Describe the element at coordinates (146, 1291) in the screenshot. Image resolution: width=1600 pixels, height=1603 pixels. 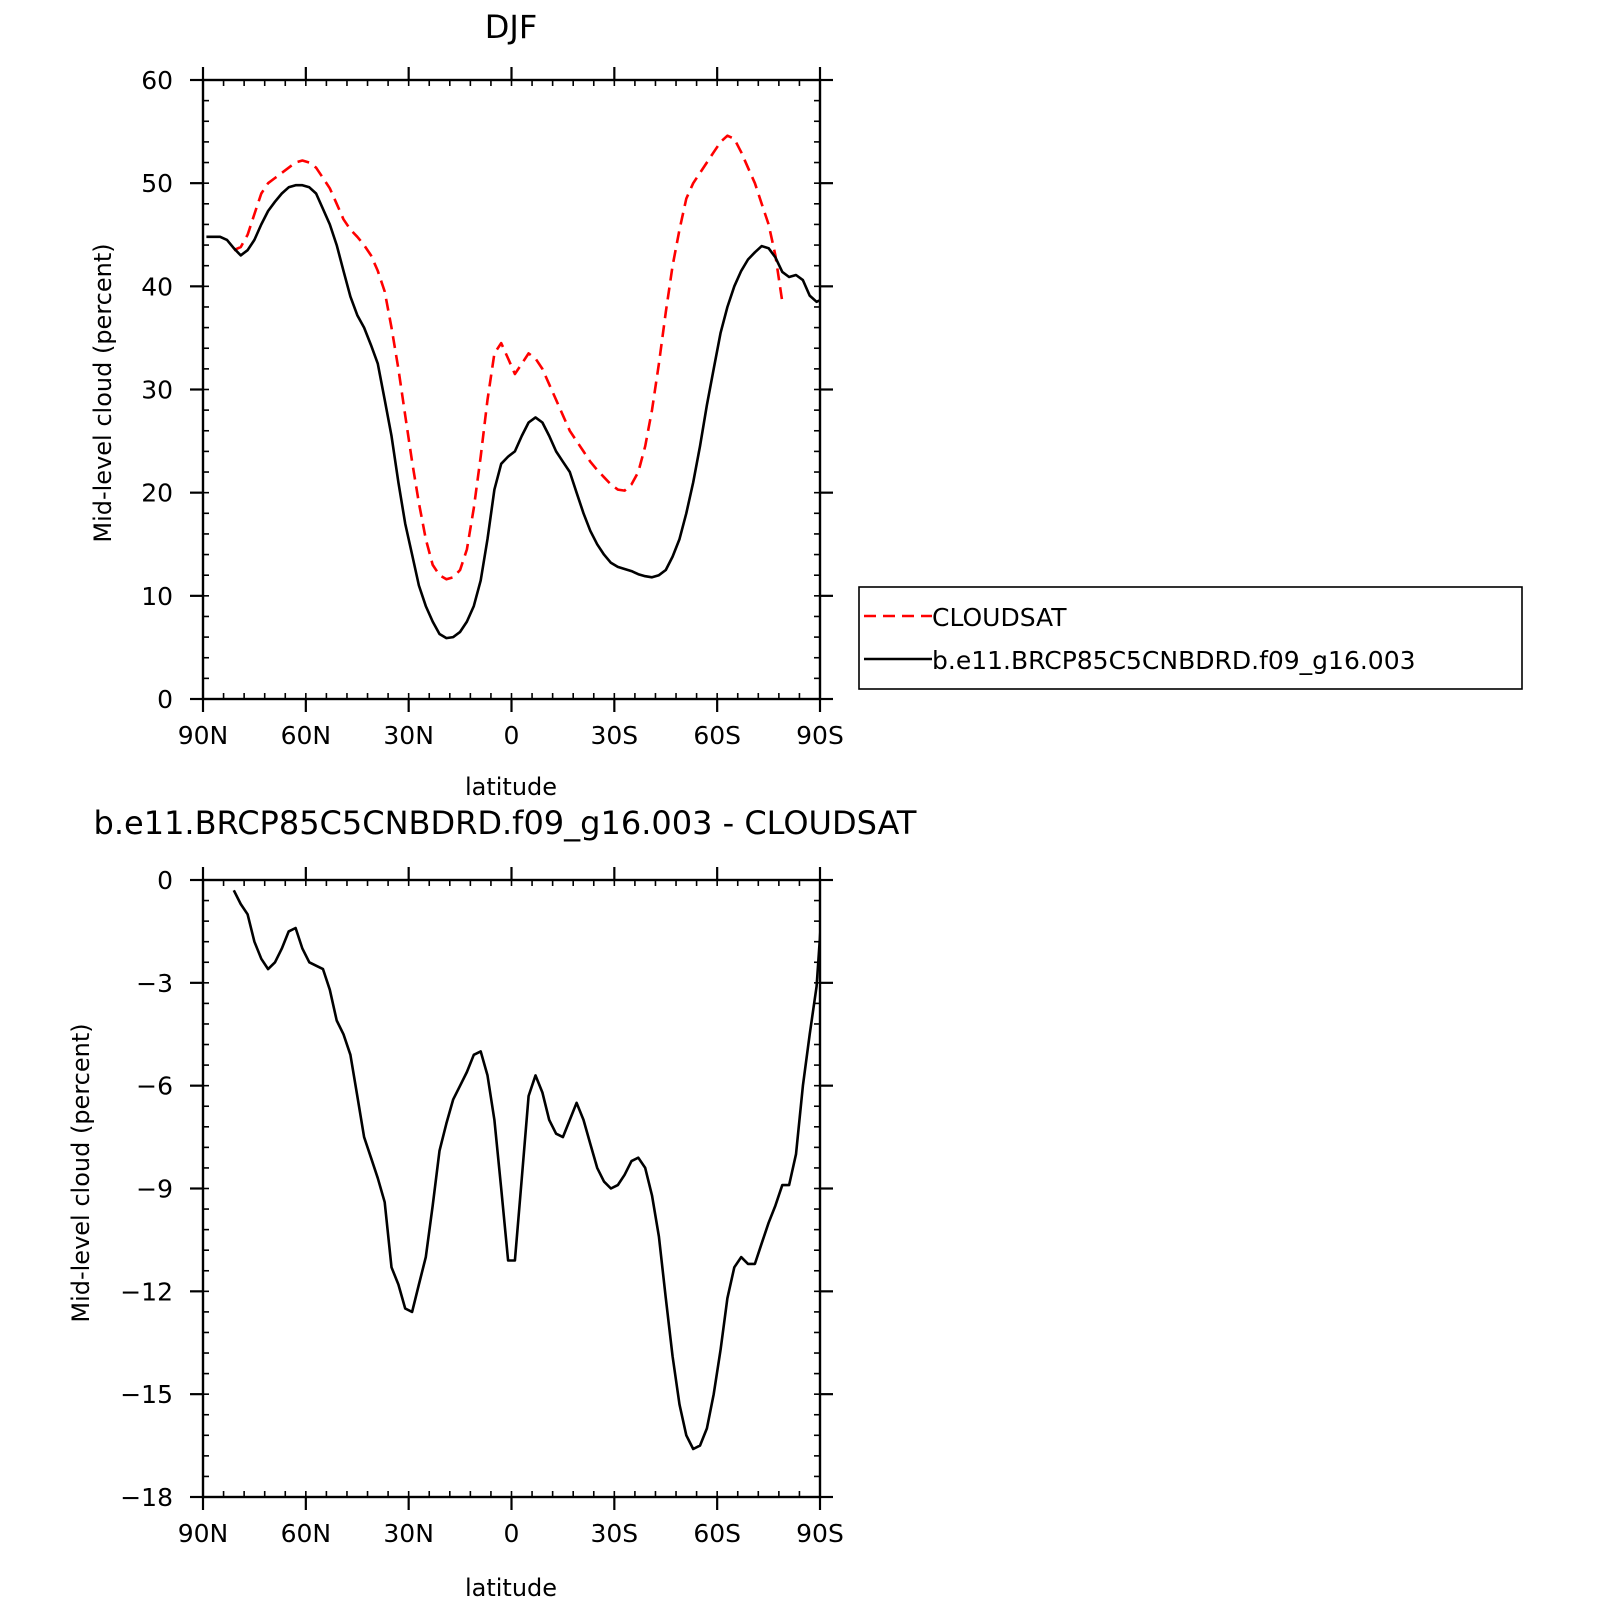
I see `bottom-y-tick-label: −12` at that location.